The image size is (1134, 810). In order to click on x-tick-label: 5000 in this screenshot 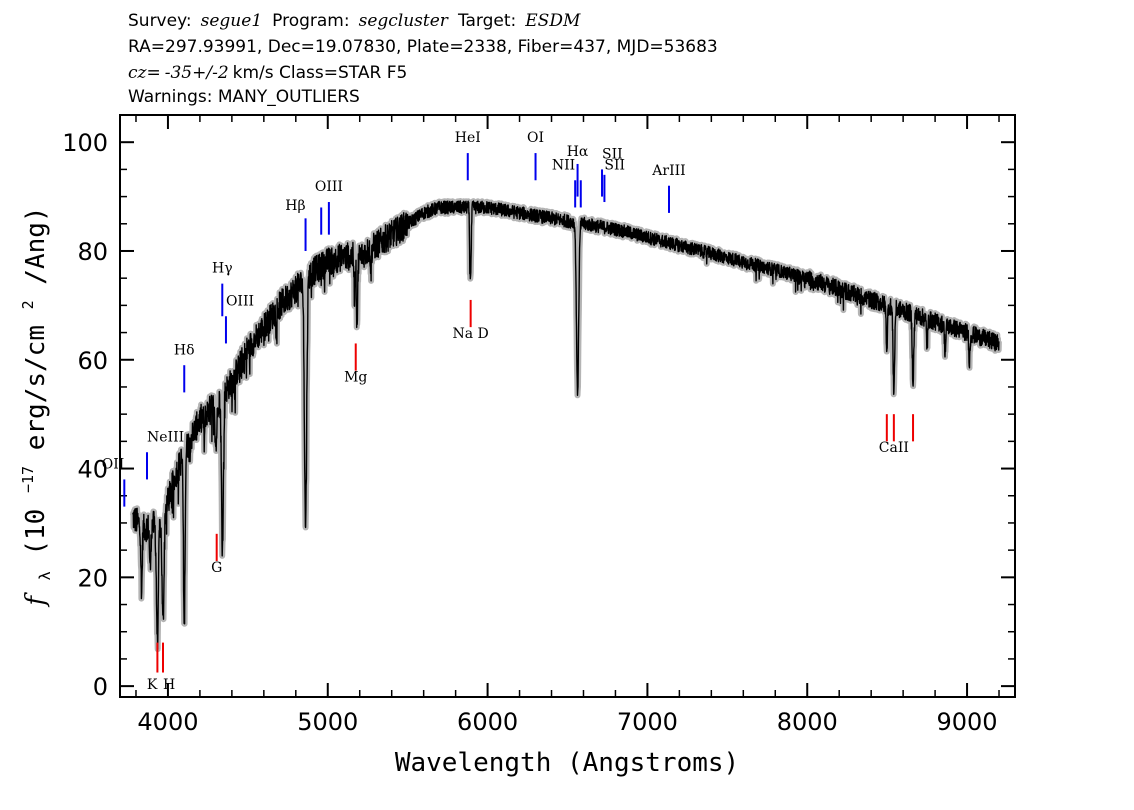, I will do `click(327, 722)`.